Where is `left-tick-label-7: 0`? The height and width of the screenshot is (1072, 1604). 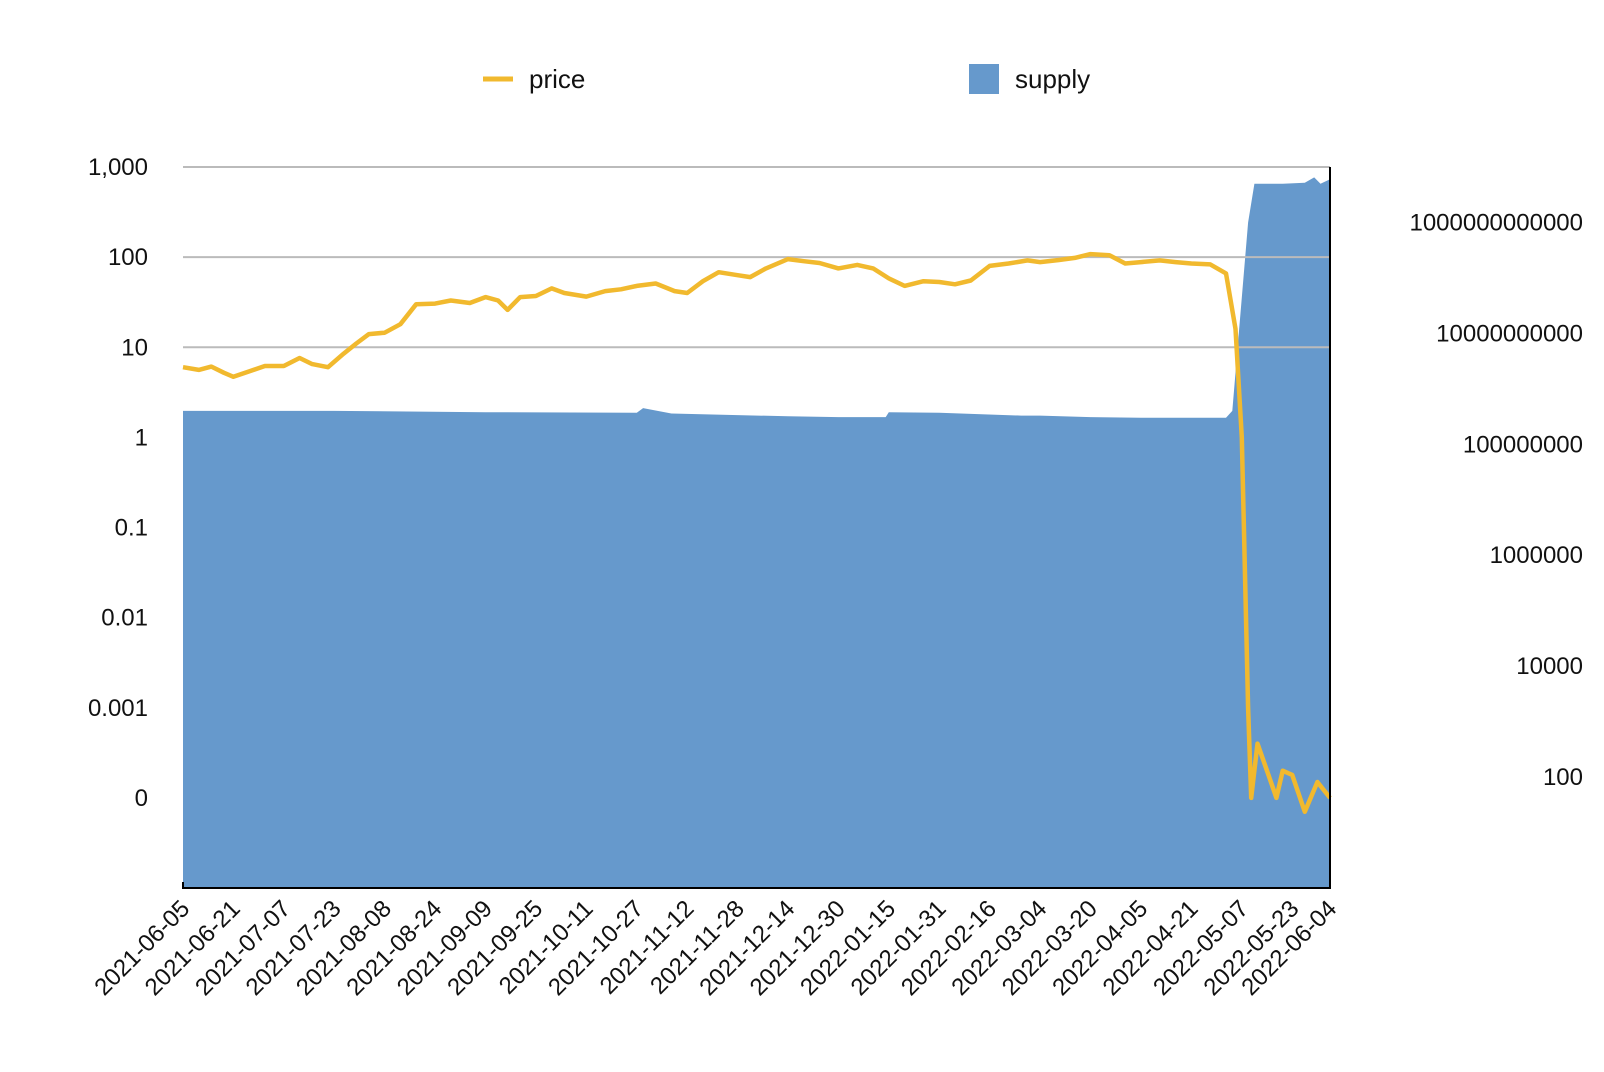
left-tick-label-7: 0 is located at coordinates (141, 798).